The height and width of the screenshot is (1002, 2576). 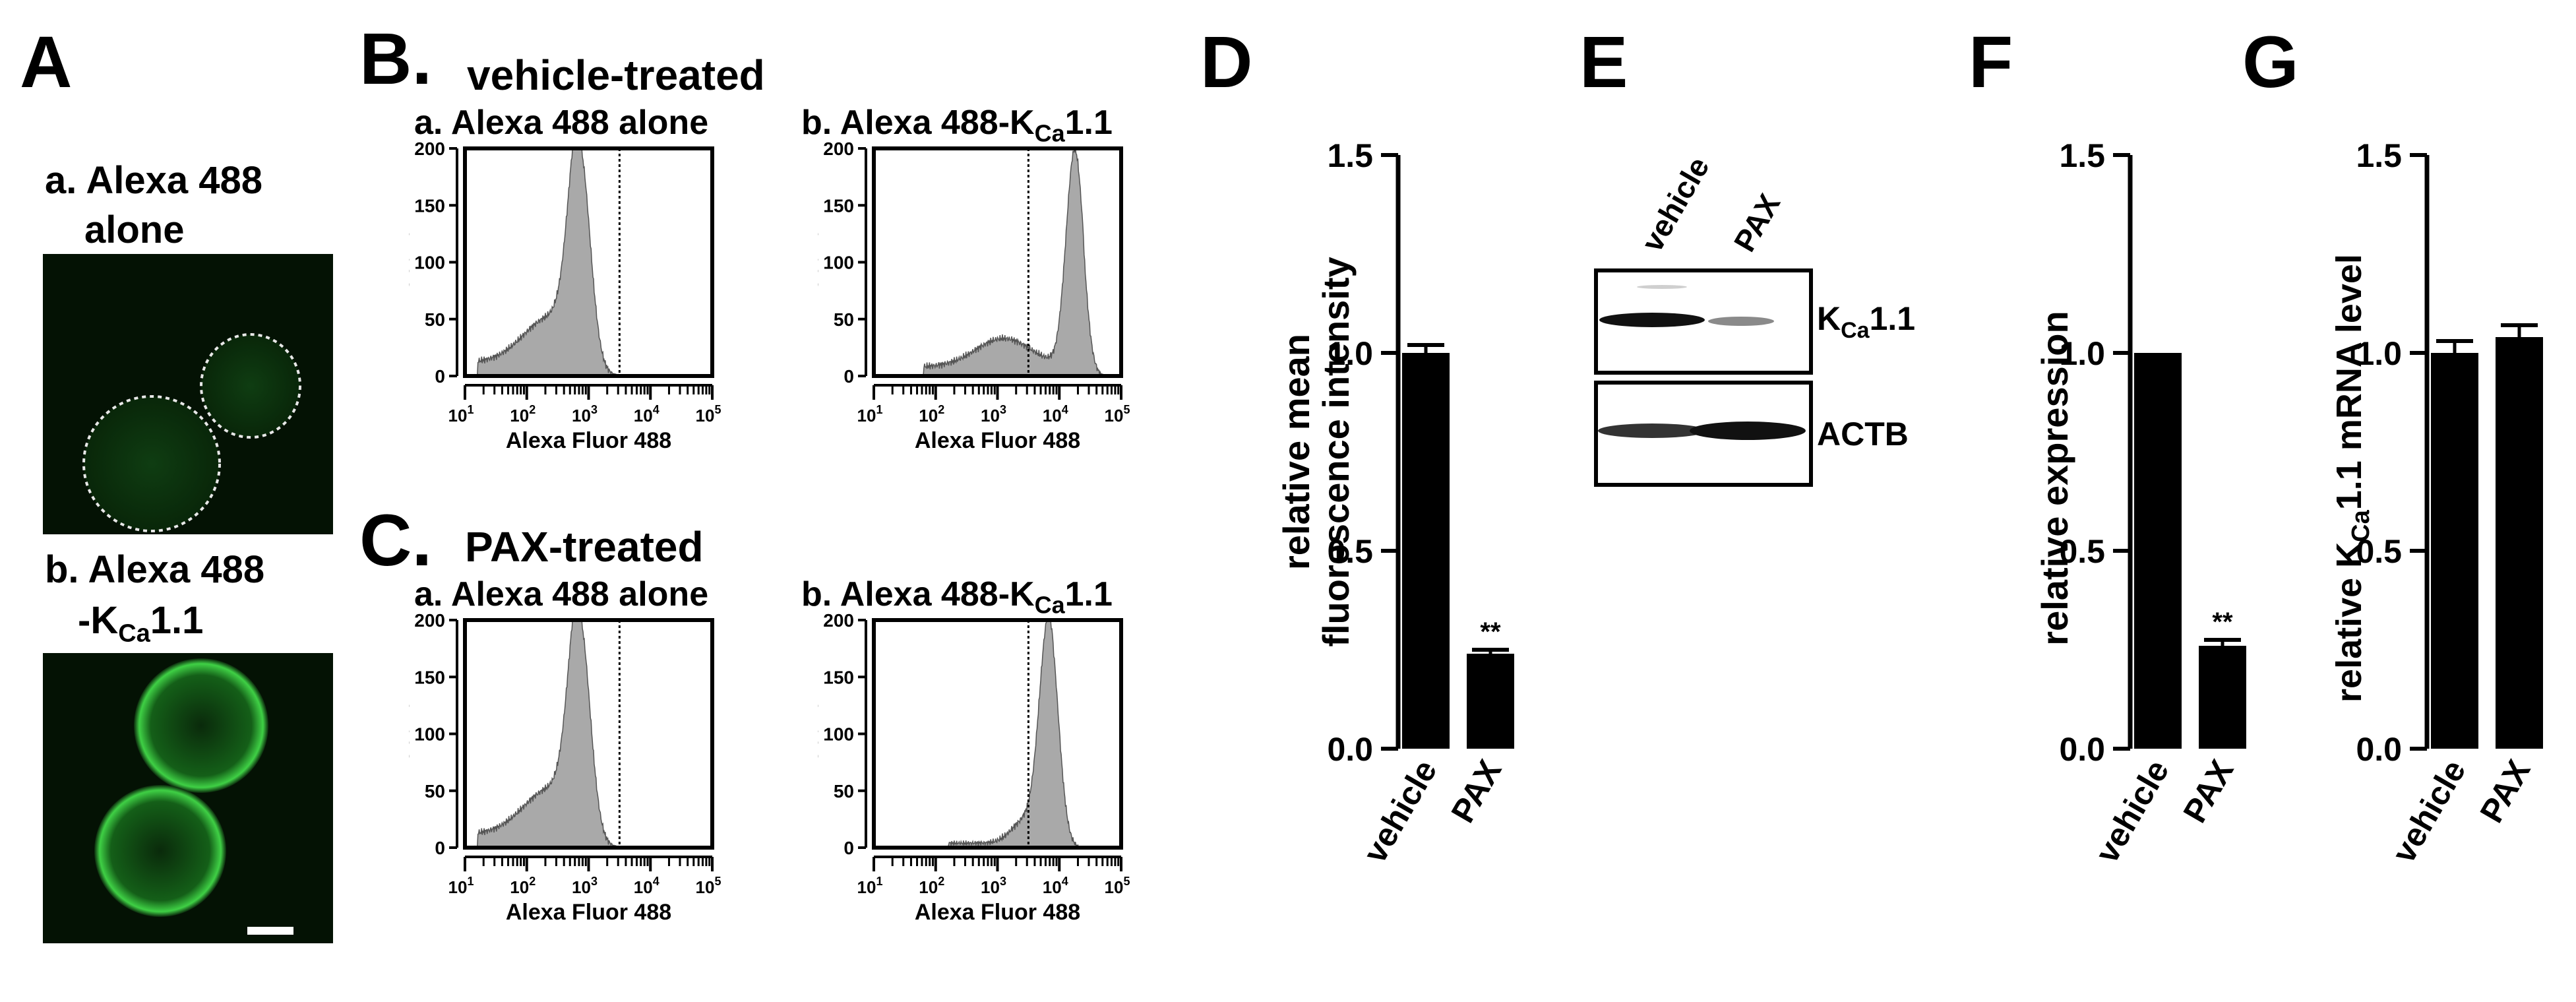 I want to click on western-blot: vehicle PAX KCa1.1 ACTB, so click(x=1758, y=316).